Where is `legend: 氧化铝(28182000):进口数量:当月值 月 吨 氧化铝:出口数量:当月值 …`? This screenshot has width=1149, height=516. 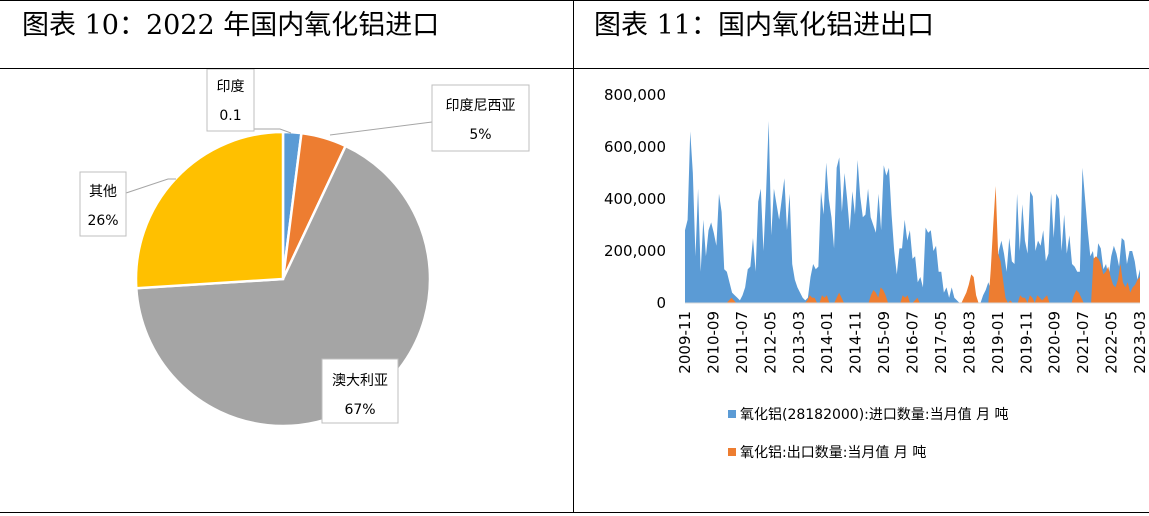 legend: 氧化铝(28182000):进口数量:当月值 月 吨 氧化铝:出口数量:当月值 … is located at coordinates (868, 434).